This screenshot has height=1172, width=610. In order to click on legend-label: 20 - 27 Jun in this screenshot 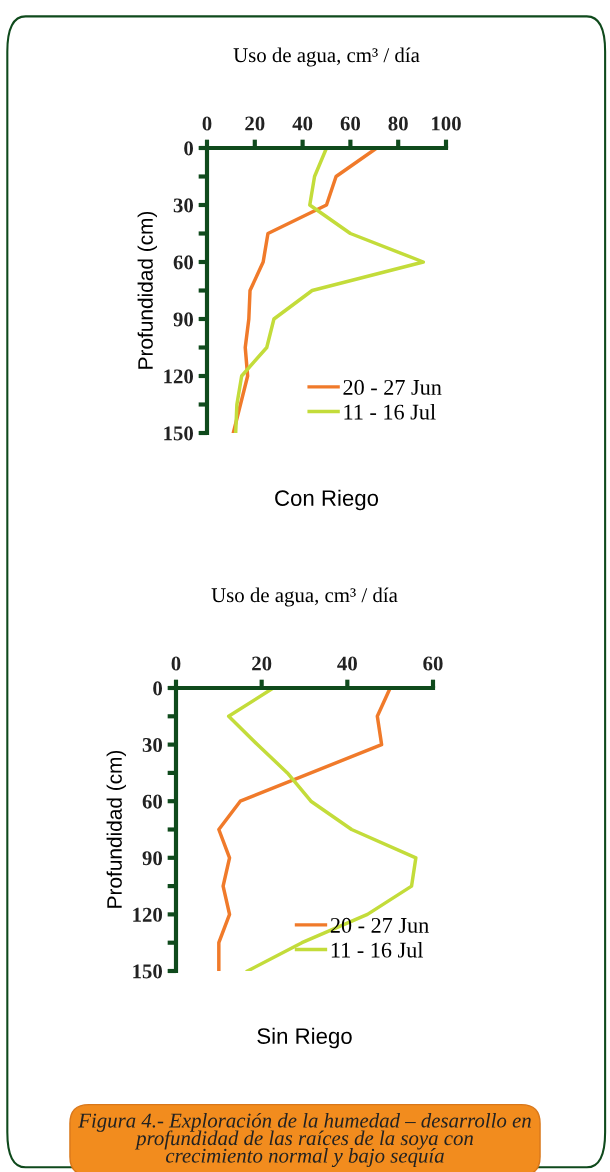, I will do `click(392, 387)`.